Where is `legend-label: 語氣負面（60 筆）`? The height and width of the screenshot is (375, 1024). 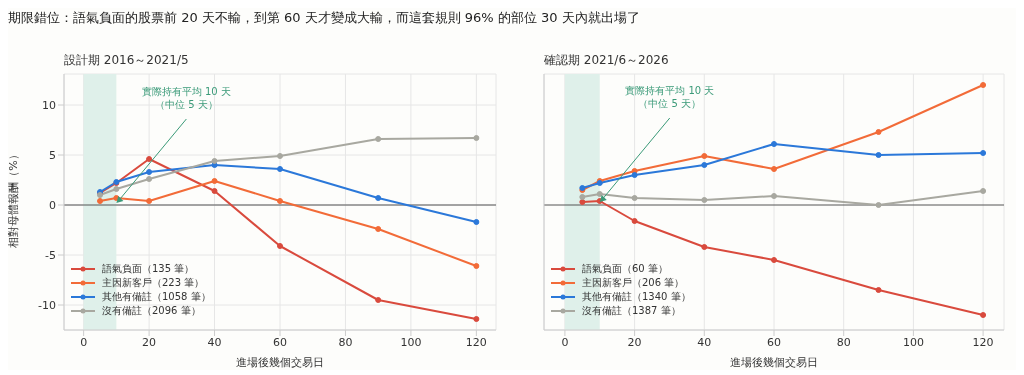 legend-label: 語氣負面（60 筆） is located at coordinates (625, 269).